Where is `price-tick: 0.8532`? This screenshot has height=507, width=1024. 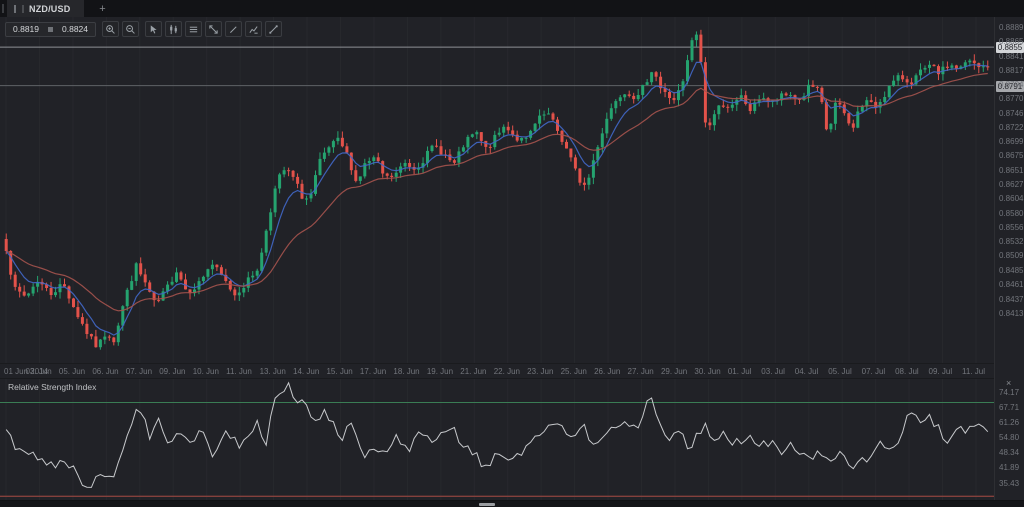 price-tick: 0.8532 is located at coordinates (1011, 241).